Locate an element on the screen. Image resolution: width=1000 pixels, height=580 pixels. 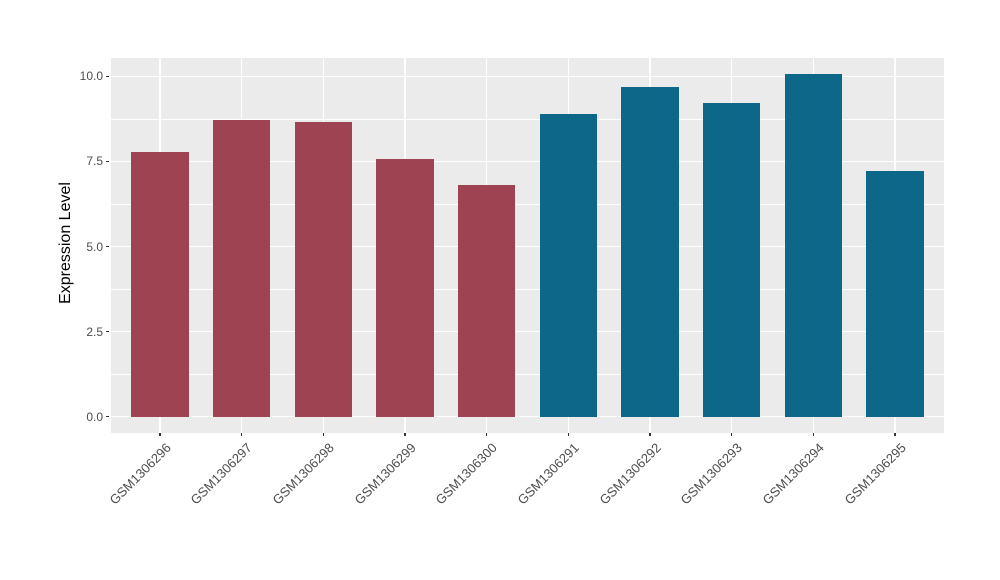
bar-GSM1306300 is located at coordinates (487, 300).